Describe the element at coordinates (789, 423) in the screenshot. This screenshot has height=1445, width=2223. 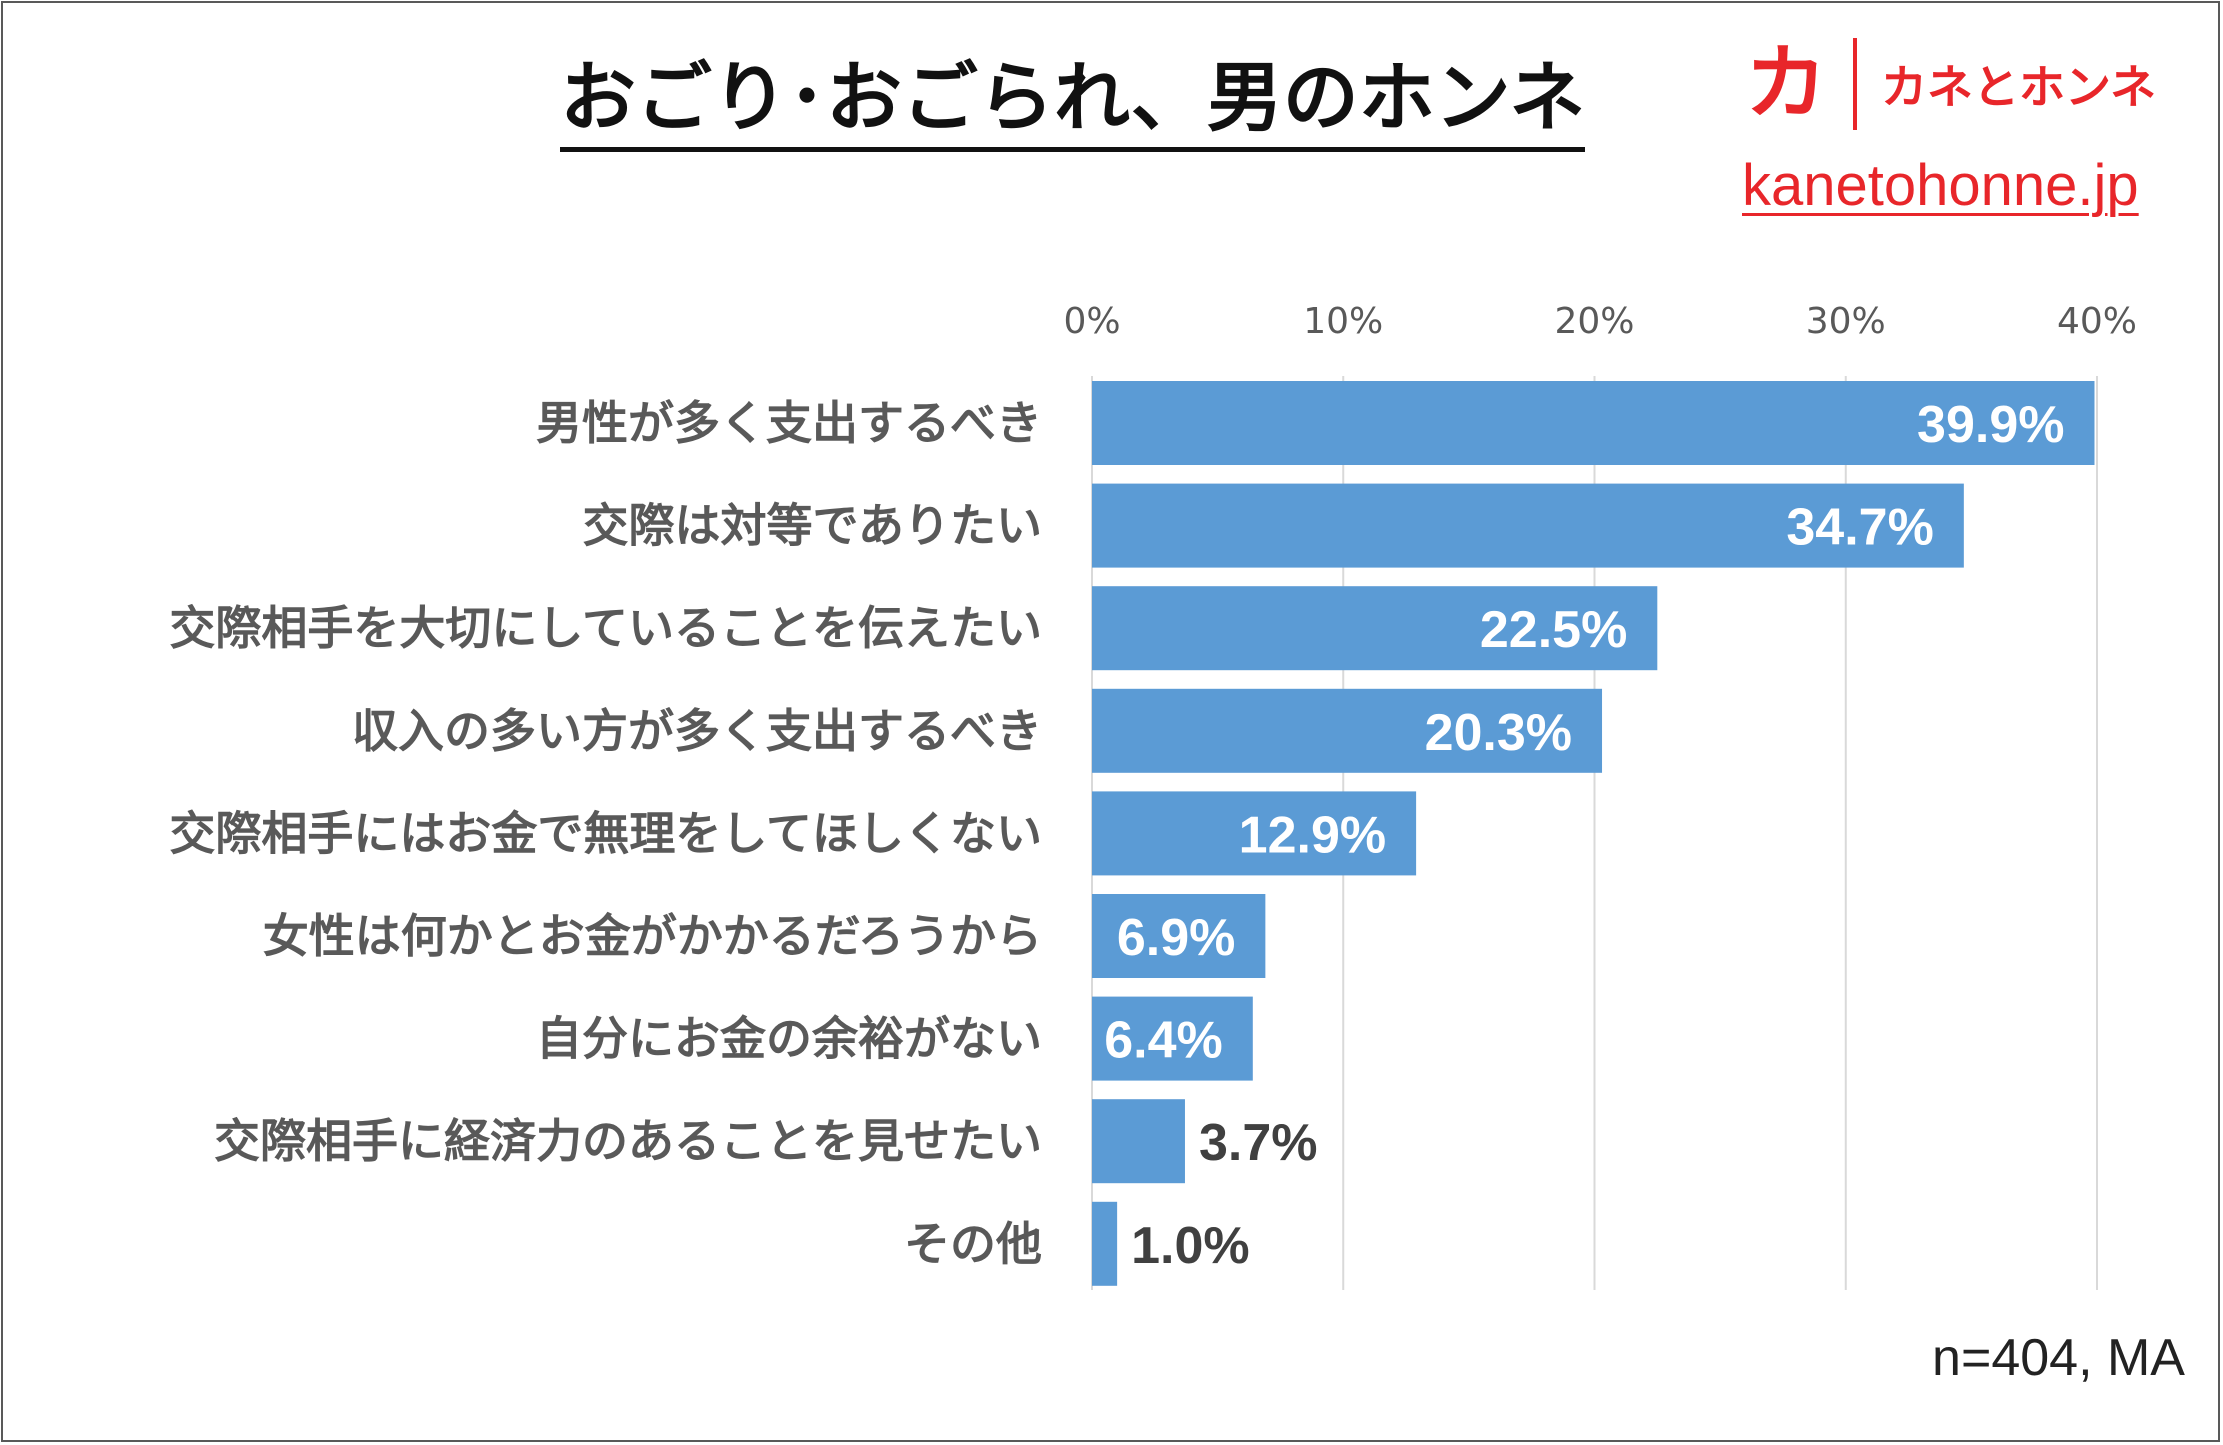
I see `category-label: 男性が多く支出するべき` at that location.